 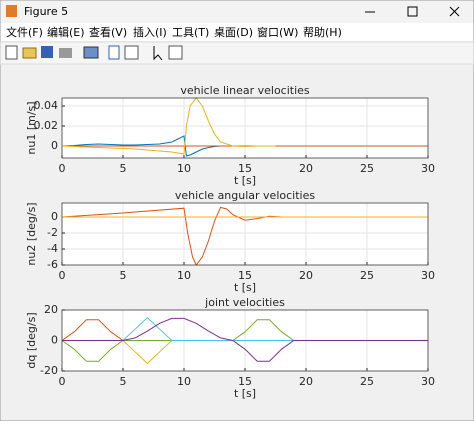 What do you see at coordinates (11, 52) in the screenshot?
I see `new-icon` at bounding box center [11, 52].